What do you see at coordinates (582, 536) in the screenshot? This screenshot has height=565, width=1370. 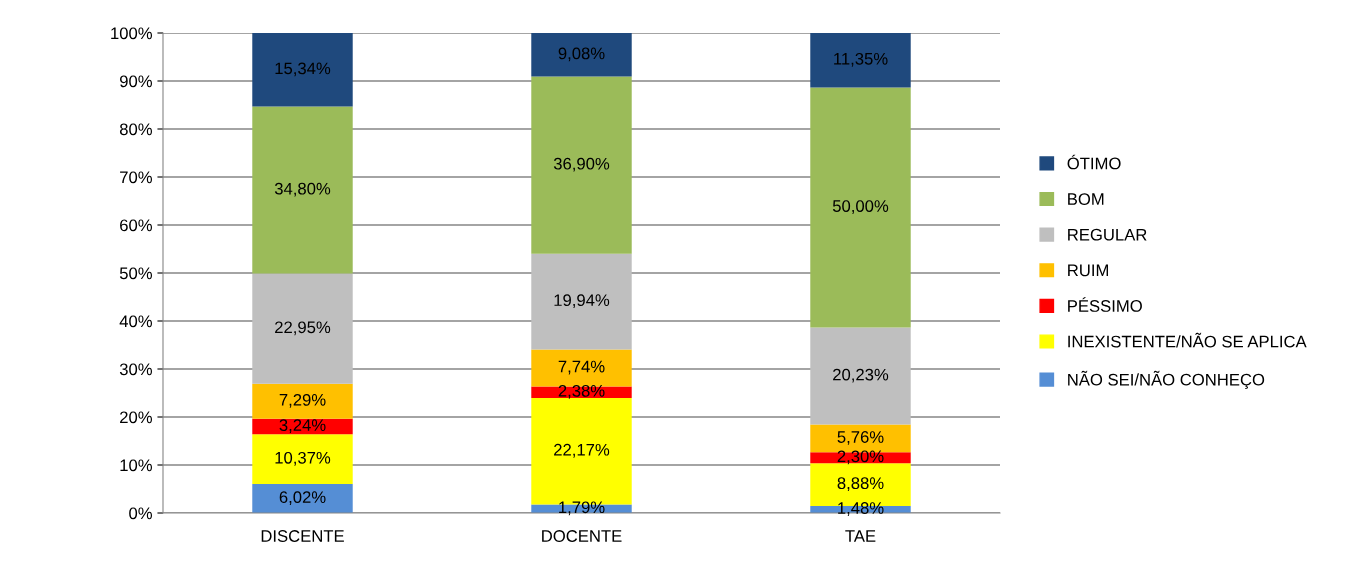 I see `x-tick-label: DOCENTE` at bounding box center [582, 536].